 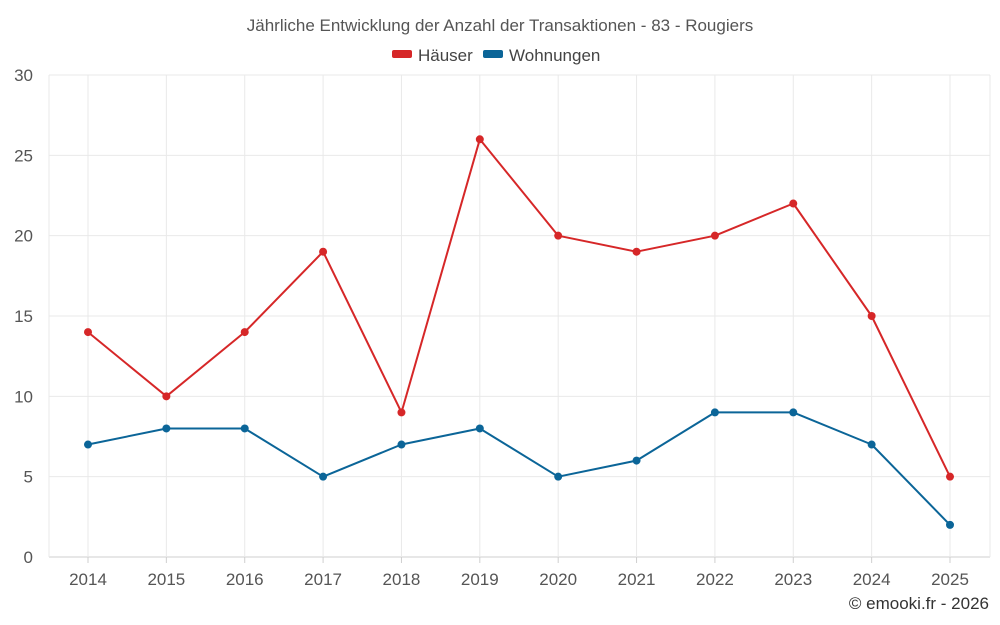 What do you see at coordinates (950, 579) in the screenshot?
I see `x-tick-label: 2025` at bounding box center [950, 579].